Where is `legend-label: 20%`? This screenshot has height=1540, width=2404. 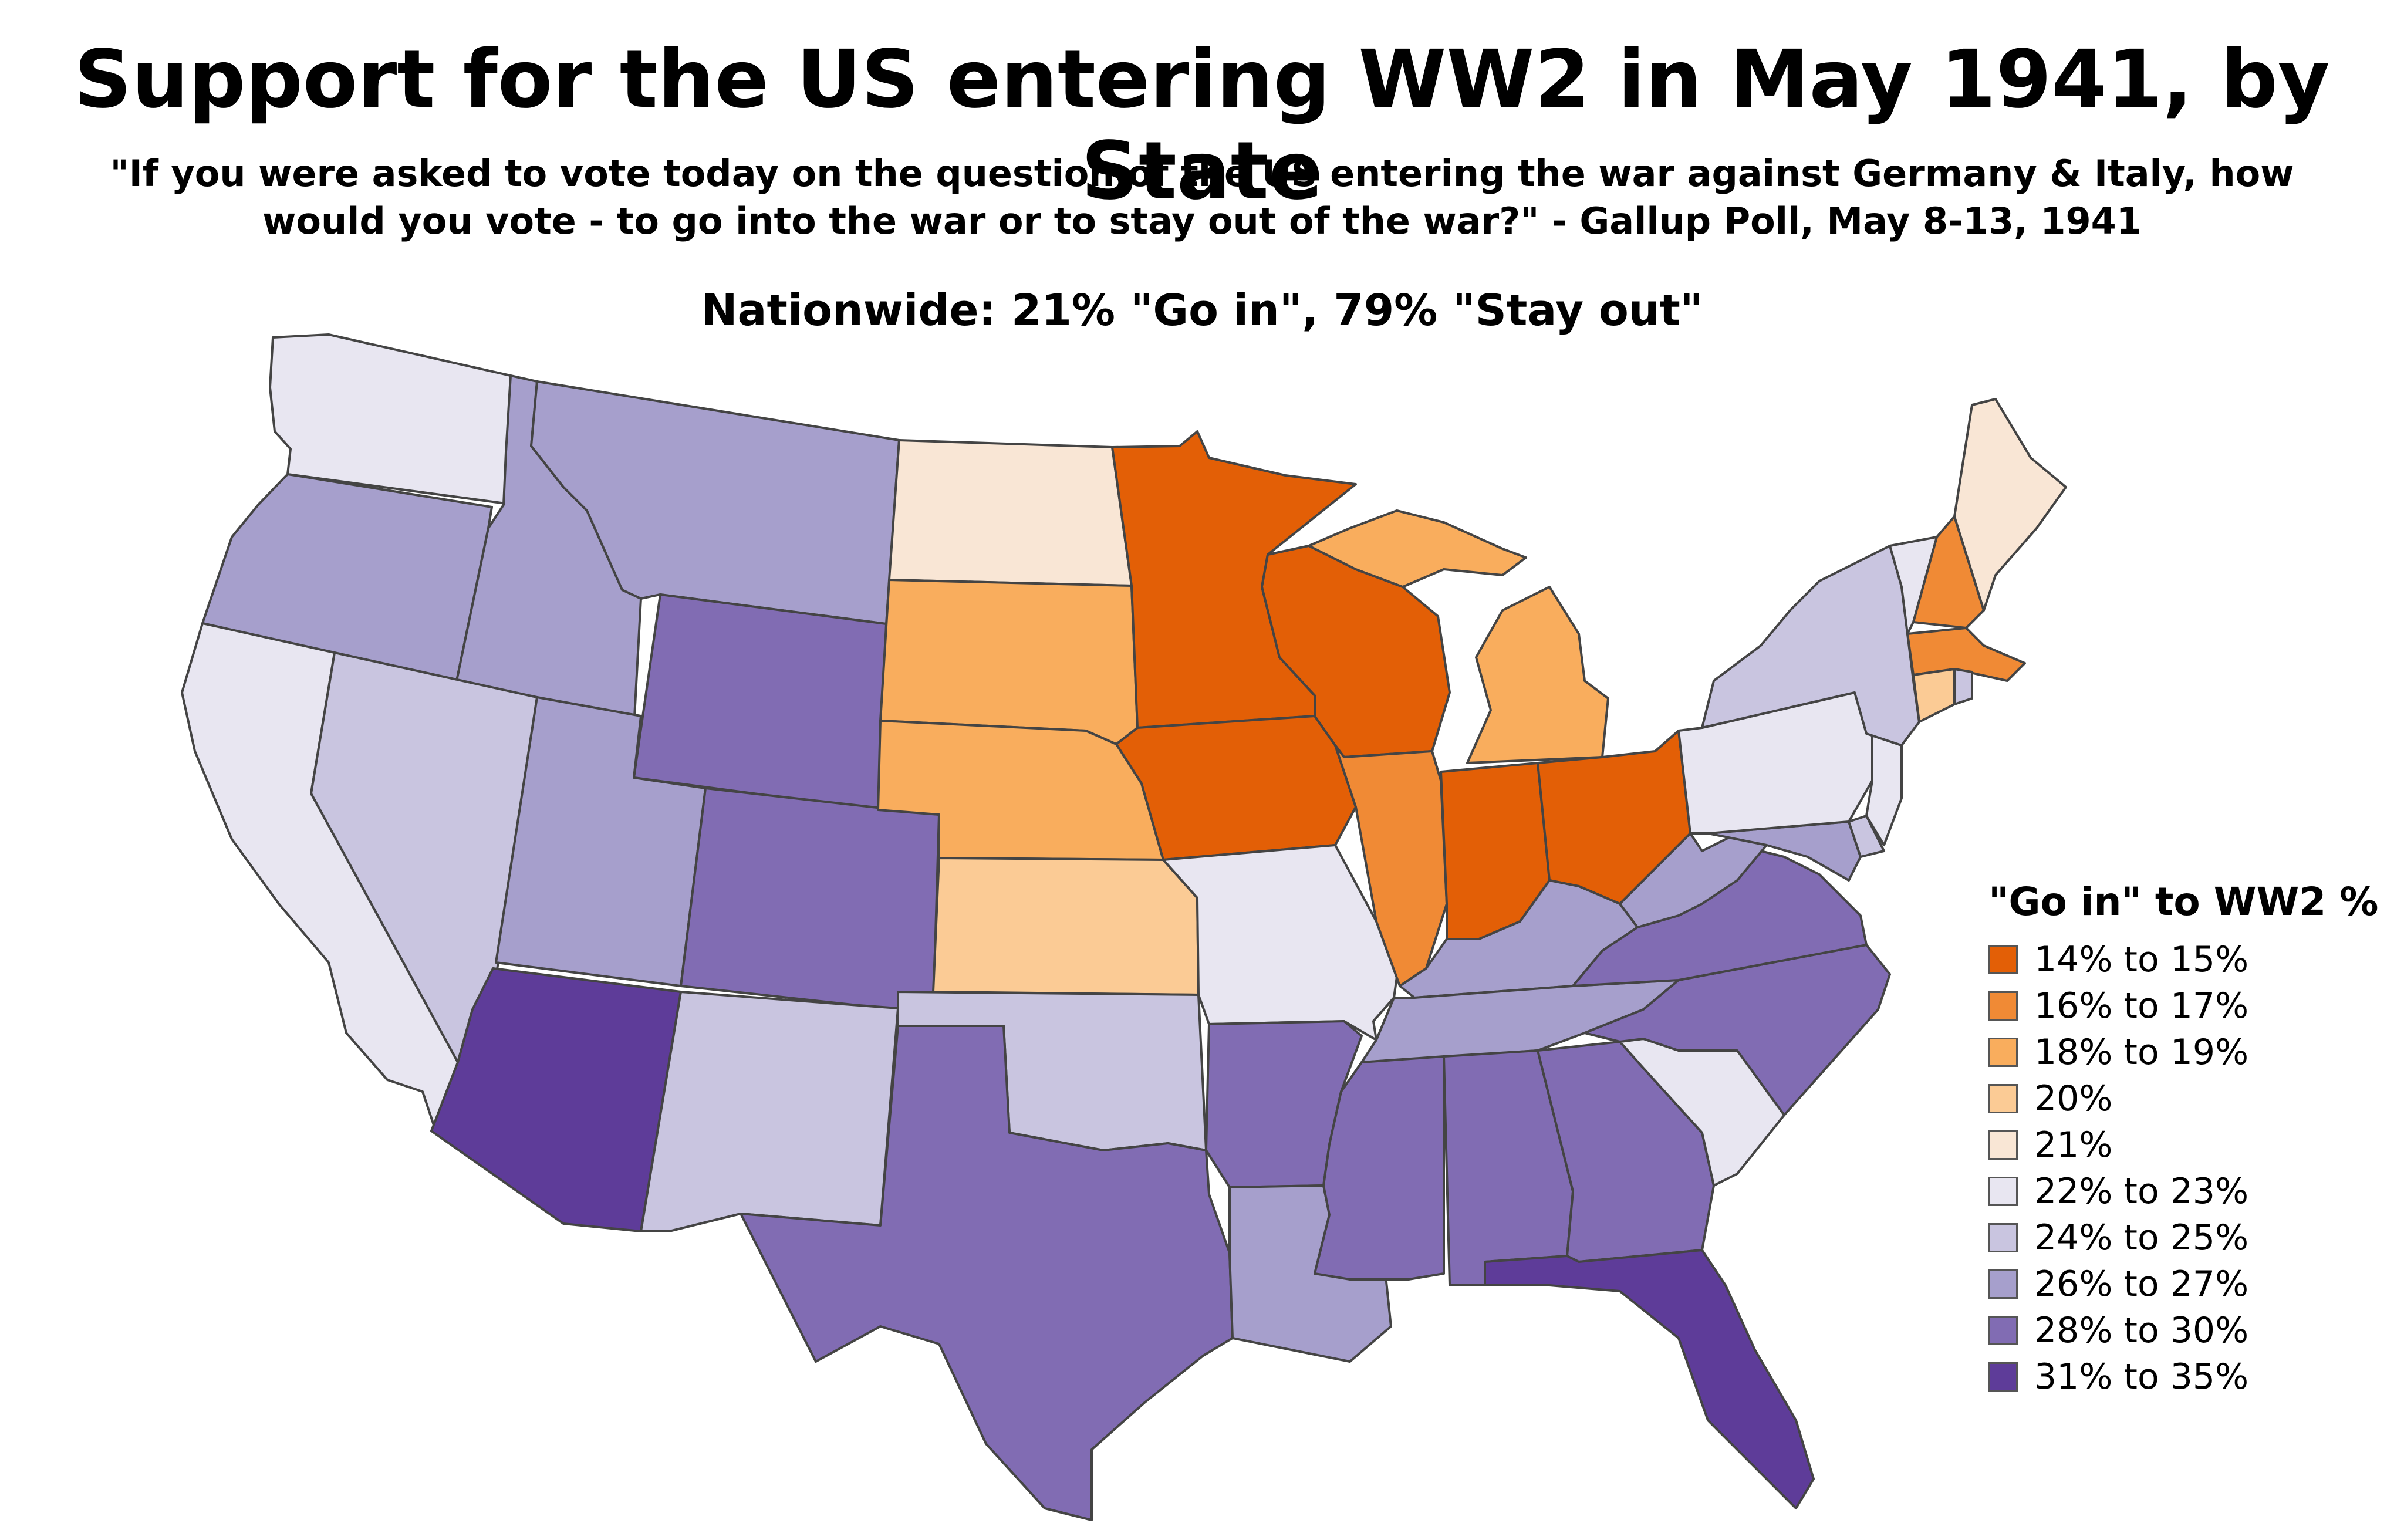 legend-label: 20% is located at coordinates (2073, 1098).